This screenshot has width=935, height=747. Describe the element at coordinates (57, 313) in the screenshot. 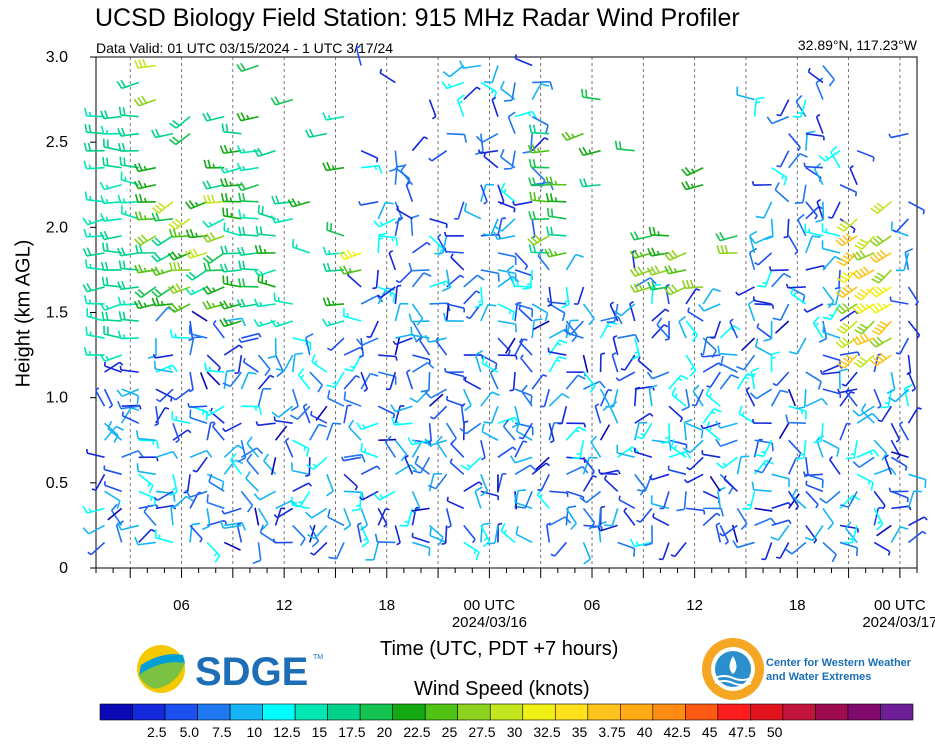

I see `y-tick-label: 1.5` at that location.